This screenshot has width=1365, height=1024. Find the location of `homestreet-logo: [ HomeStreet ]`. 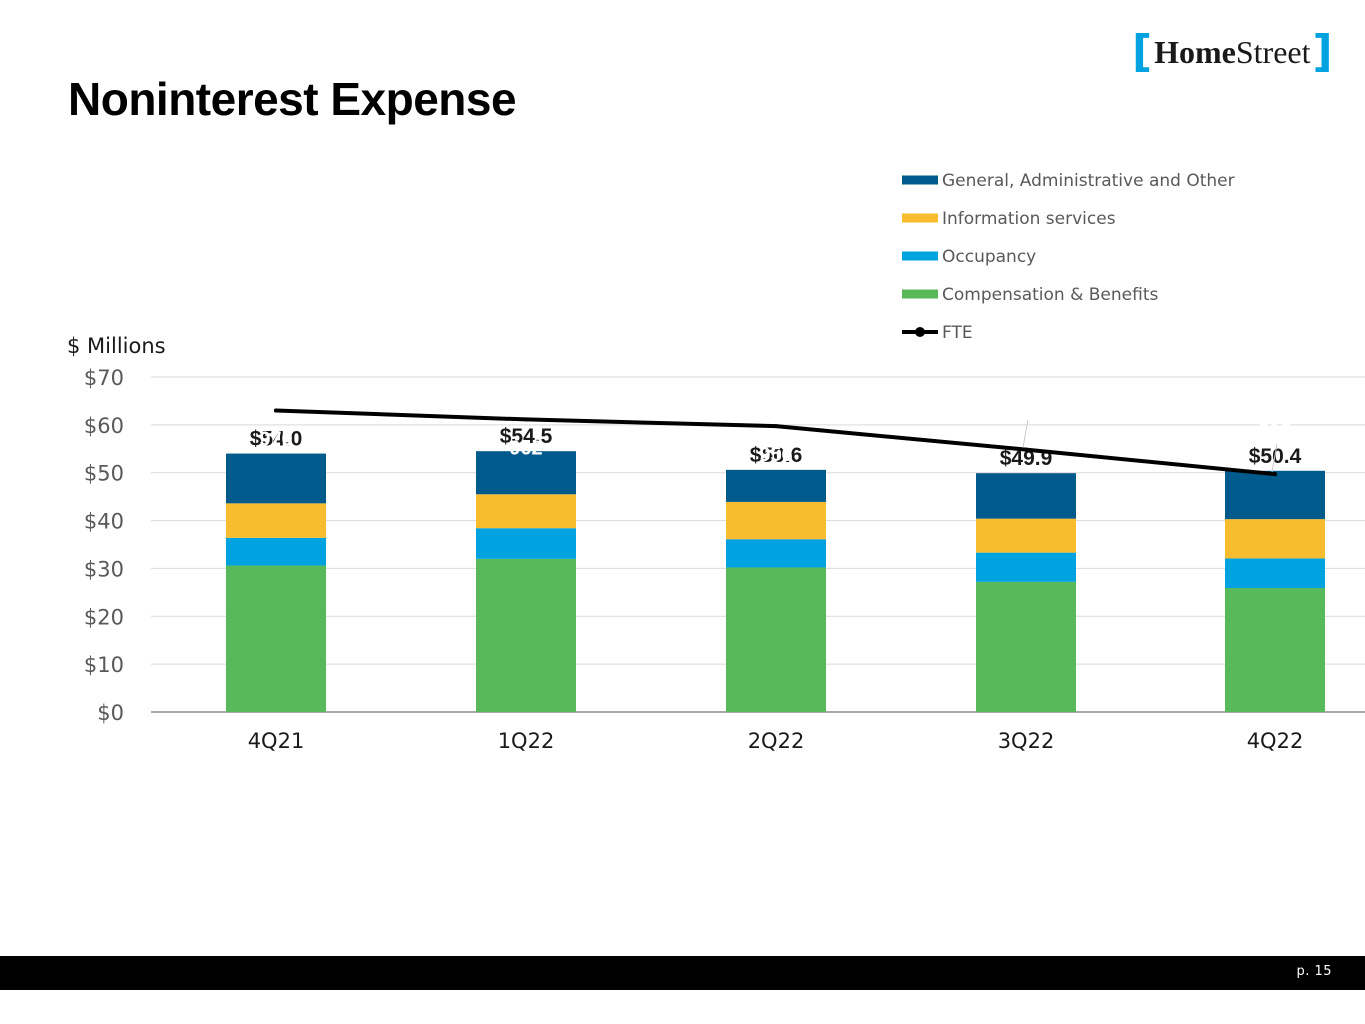

homestreet-logo: [ HomeStreet ] is located at coordinates (1232, 52).